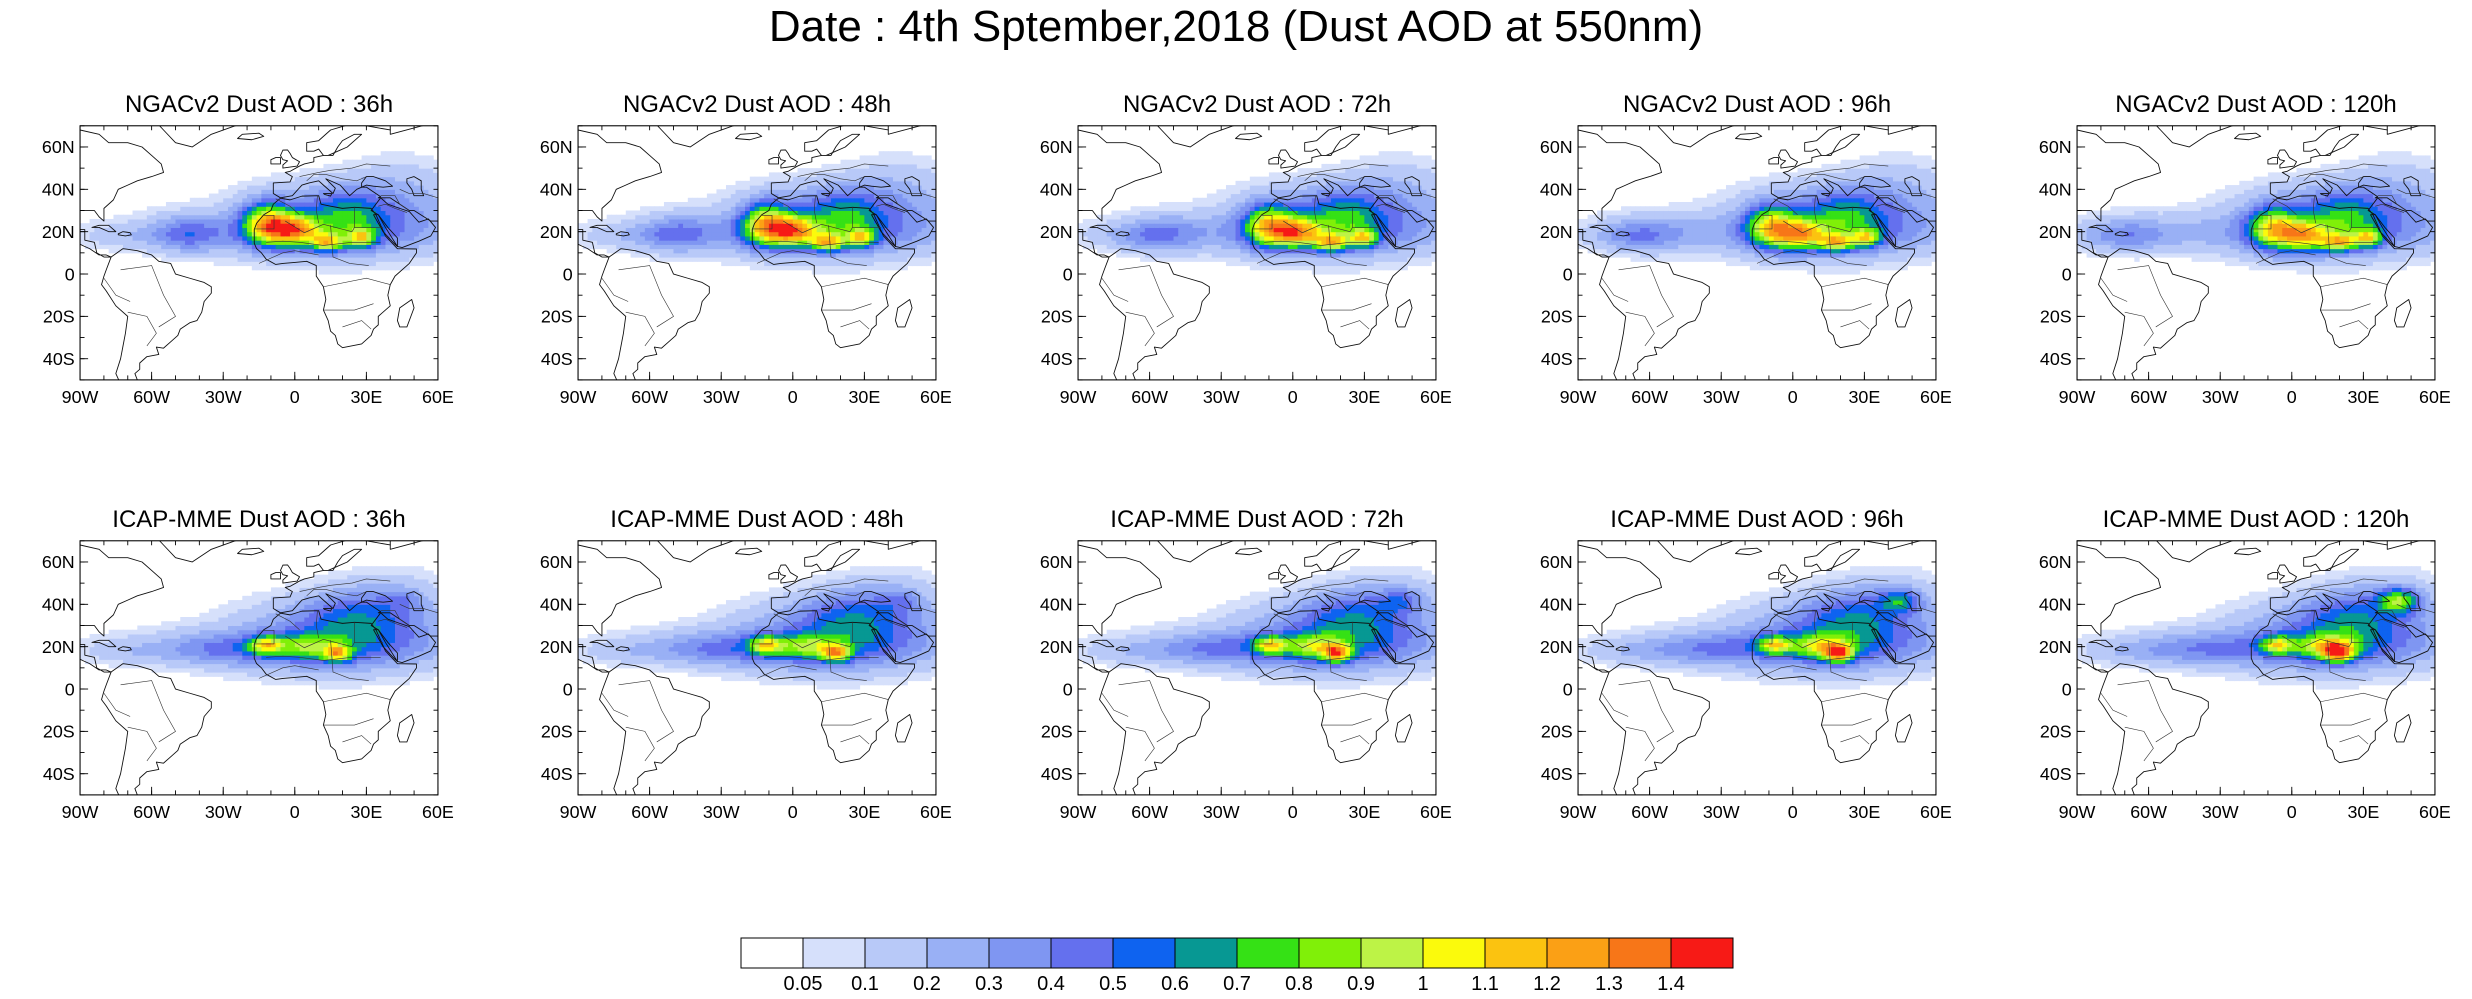  Describe the element at coordinates (1485, 984) in the screenshot. I see `colorbar-label: 1.1` at that location.